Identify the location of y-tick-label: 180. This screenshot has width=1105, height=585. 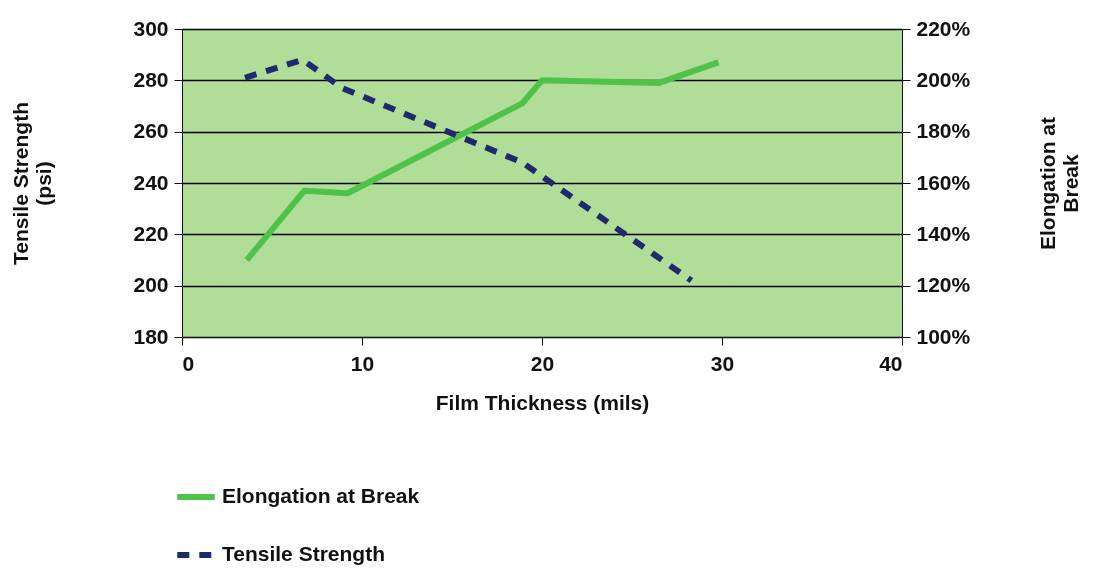
(151, 336).